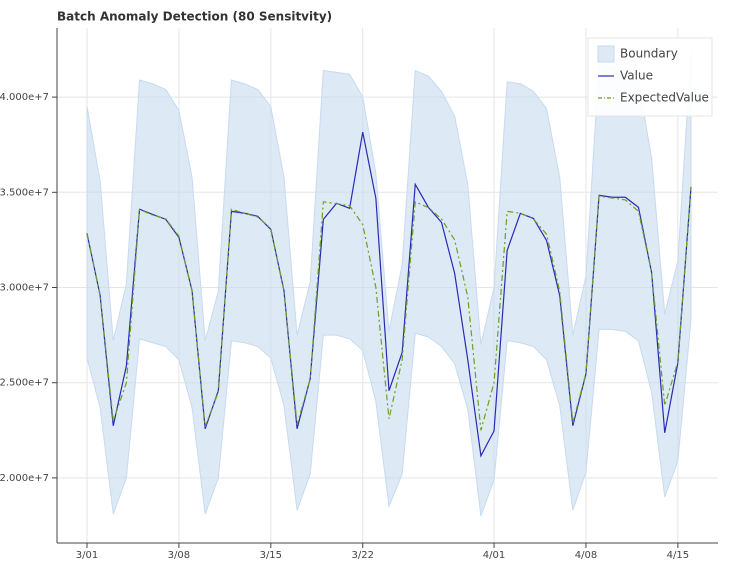 This screenshot has height=563, width=750. What do you see at coordinates (87, 555) in the screenshot?
I see `x-tick-label: 3/01` at bounding box center [87, 555].